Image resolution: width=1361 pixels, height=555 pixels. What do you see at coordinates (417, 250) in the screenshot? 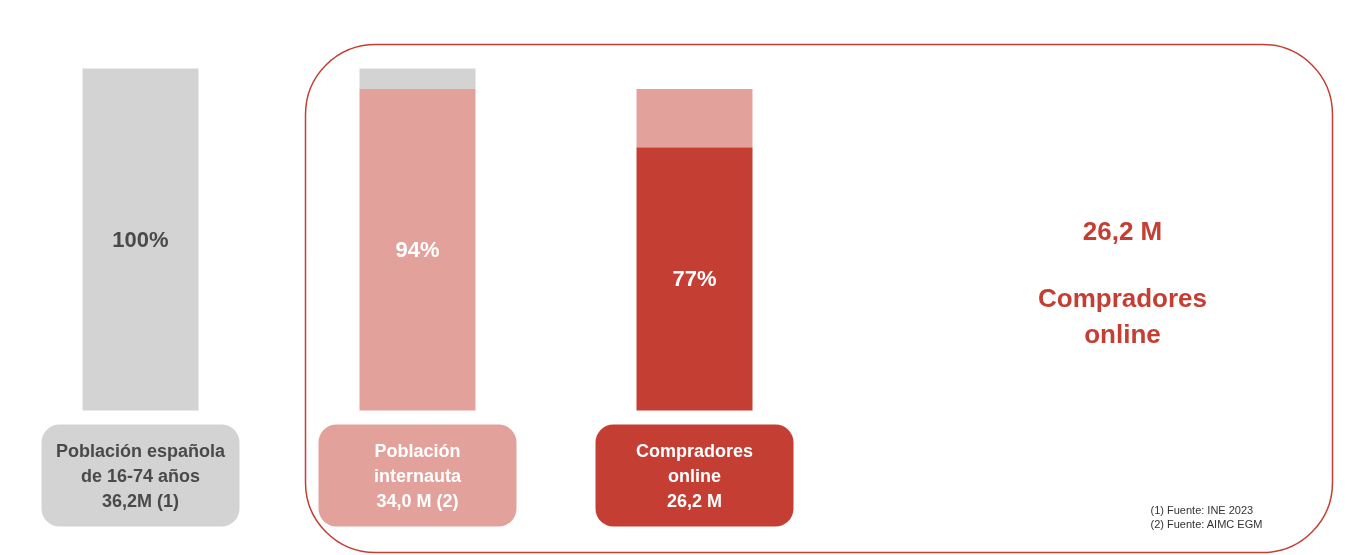
I see `data-label: 94%` at bounding box center [417, 250].